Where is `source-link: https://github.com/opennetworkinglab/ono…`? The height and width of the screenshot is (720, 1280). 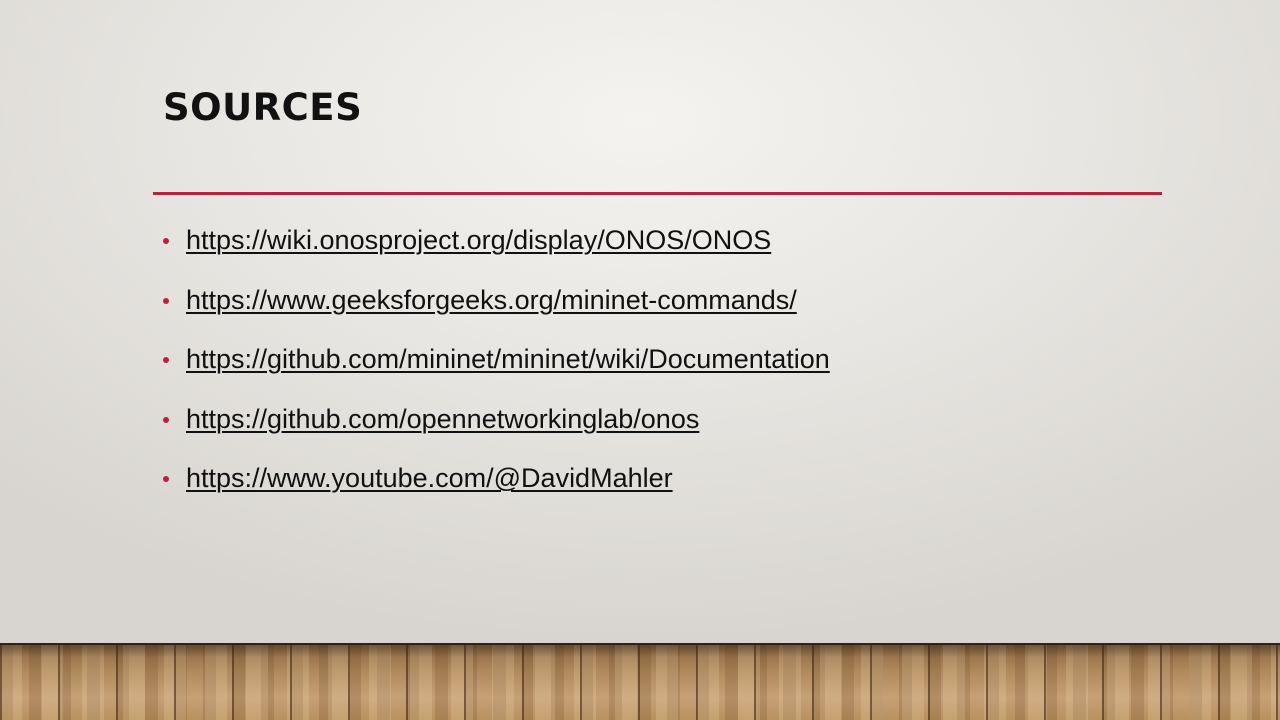 source-link: https://github.com/opennetworkinglab/ono… is located at coordinates (443, 418).